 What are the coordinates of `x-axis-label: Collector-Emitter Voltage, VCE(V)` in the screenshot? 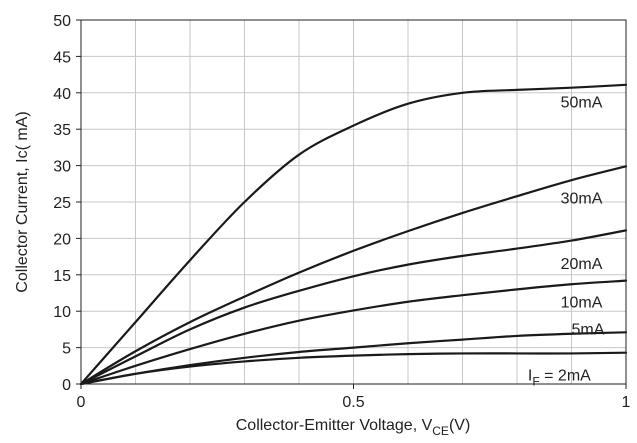 It's located at (353, 427).